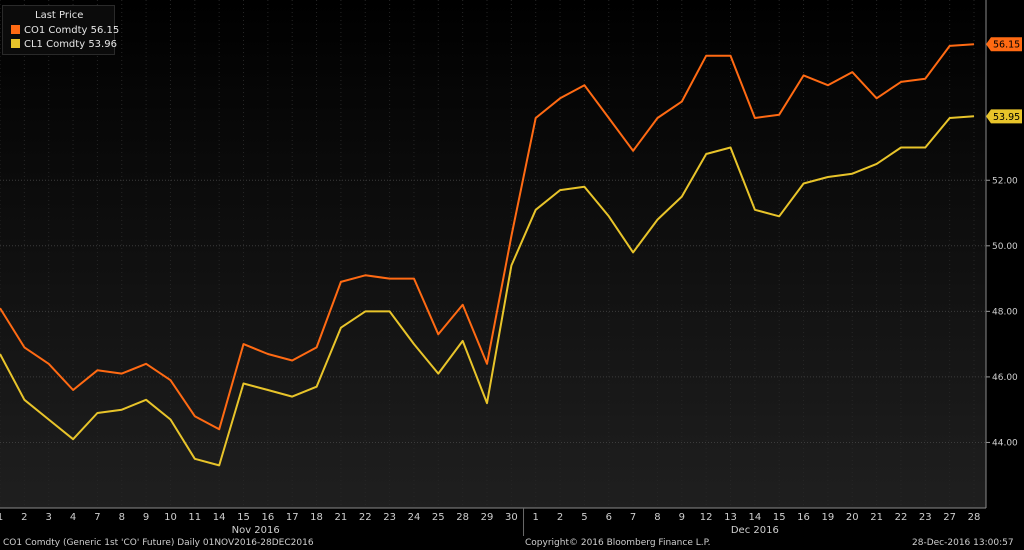 Image resolution: width=1024 pixels, height=550 pixels. Describe the element at coordinates (1005, 378) in the screenshot. I see `y-tick-label: 46.00` at that location.